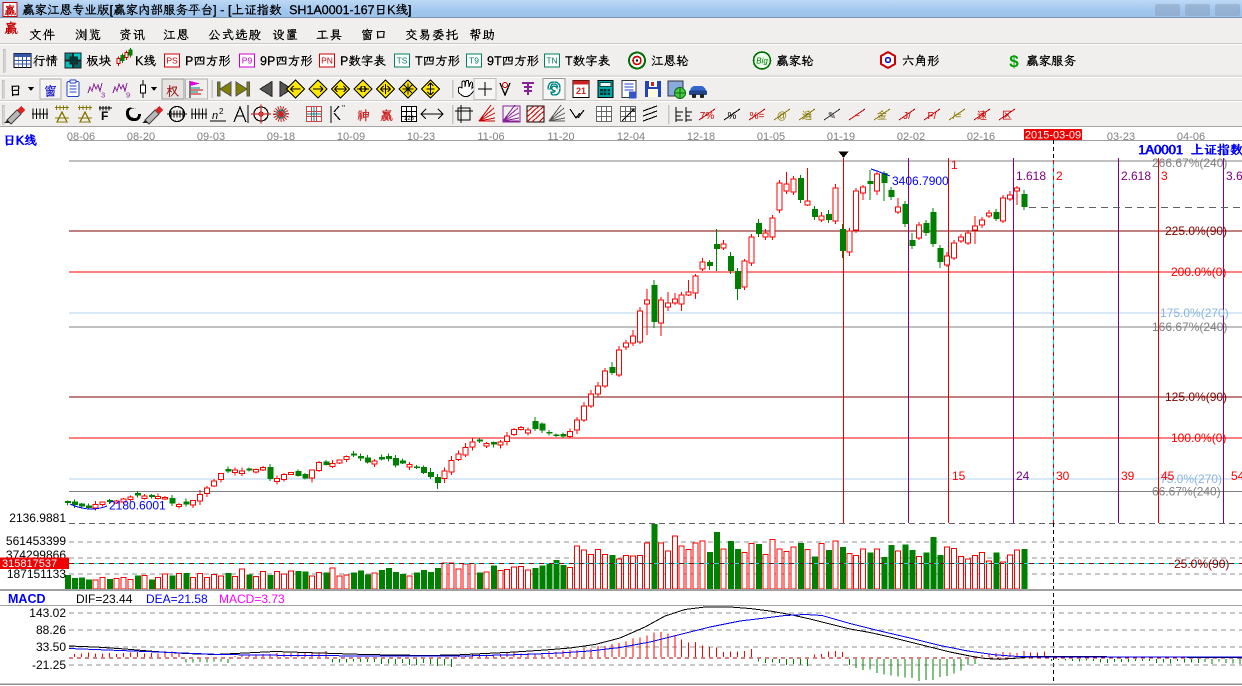 This screenshot has width=1242, height=686. Describe the element at coordinates (1201, 564) in the screenshot. I see `svg-text: 25.0%(90)` at that location.